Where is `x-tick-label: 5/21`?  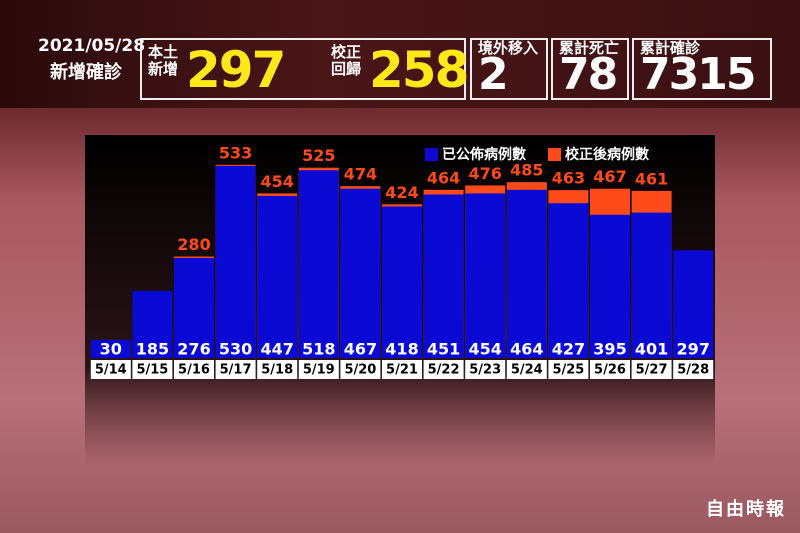 x-tick-label: 5/21 is located at coordinates (402, 370).